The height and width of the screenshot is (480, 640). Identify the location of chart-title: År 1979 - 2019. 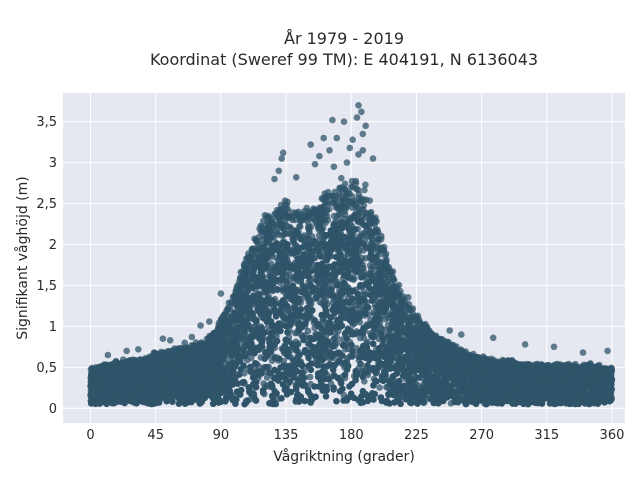
(344, 38).